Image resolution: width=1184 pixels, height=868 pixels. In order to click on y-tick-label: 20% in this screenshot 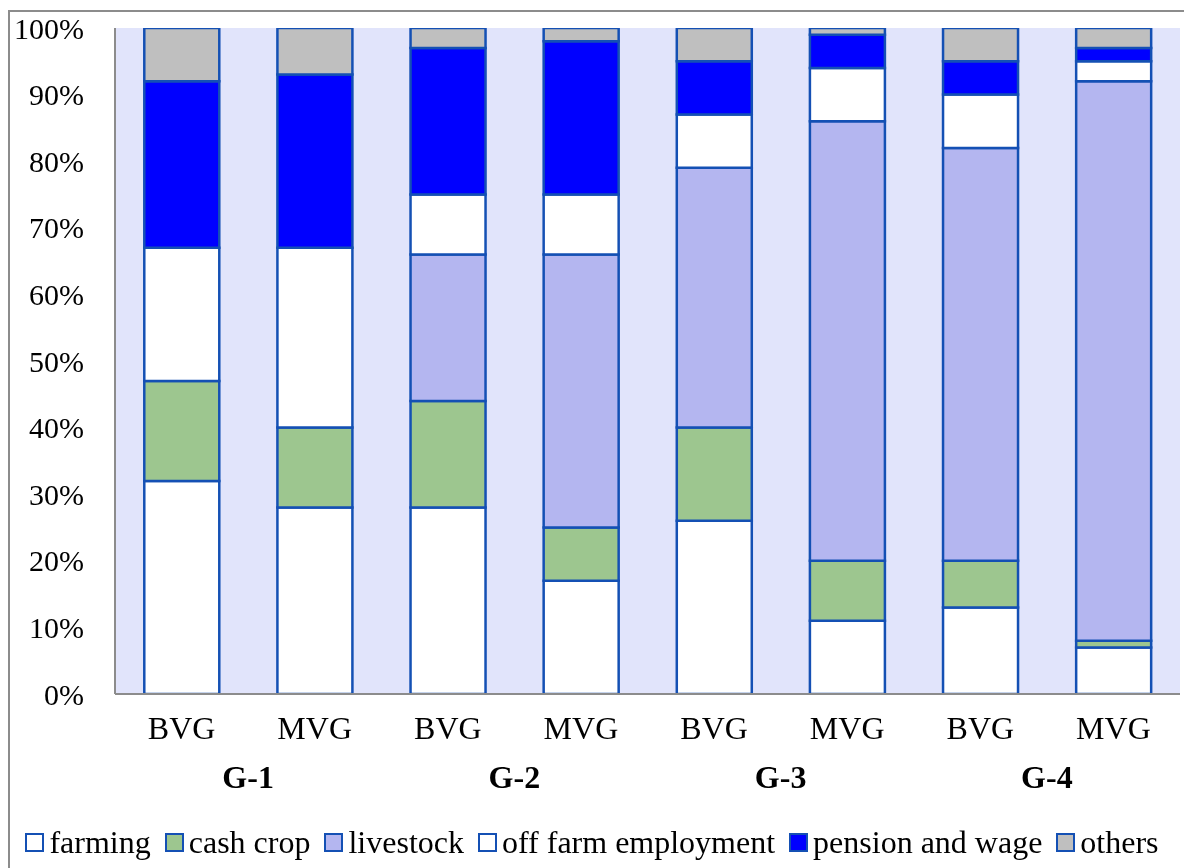, I will do `click(56, 561)`.